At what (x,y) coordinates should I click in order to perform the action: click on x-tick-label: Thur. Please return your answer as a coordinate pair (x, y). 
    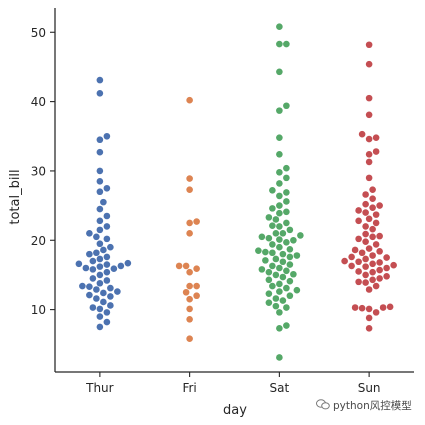
    Looking at the image, I should click on (99, 388).